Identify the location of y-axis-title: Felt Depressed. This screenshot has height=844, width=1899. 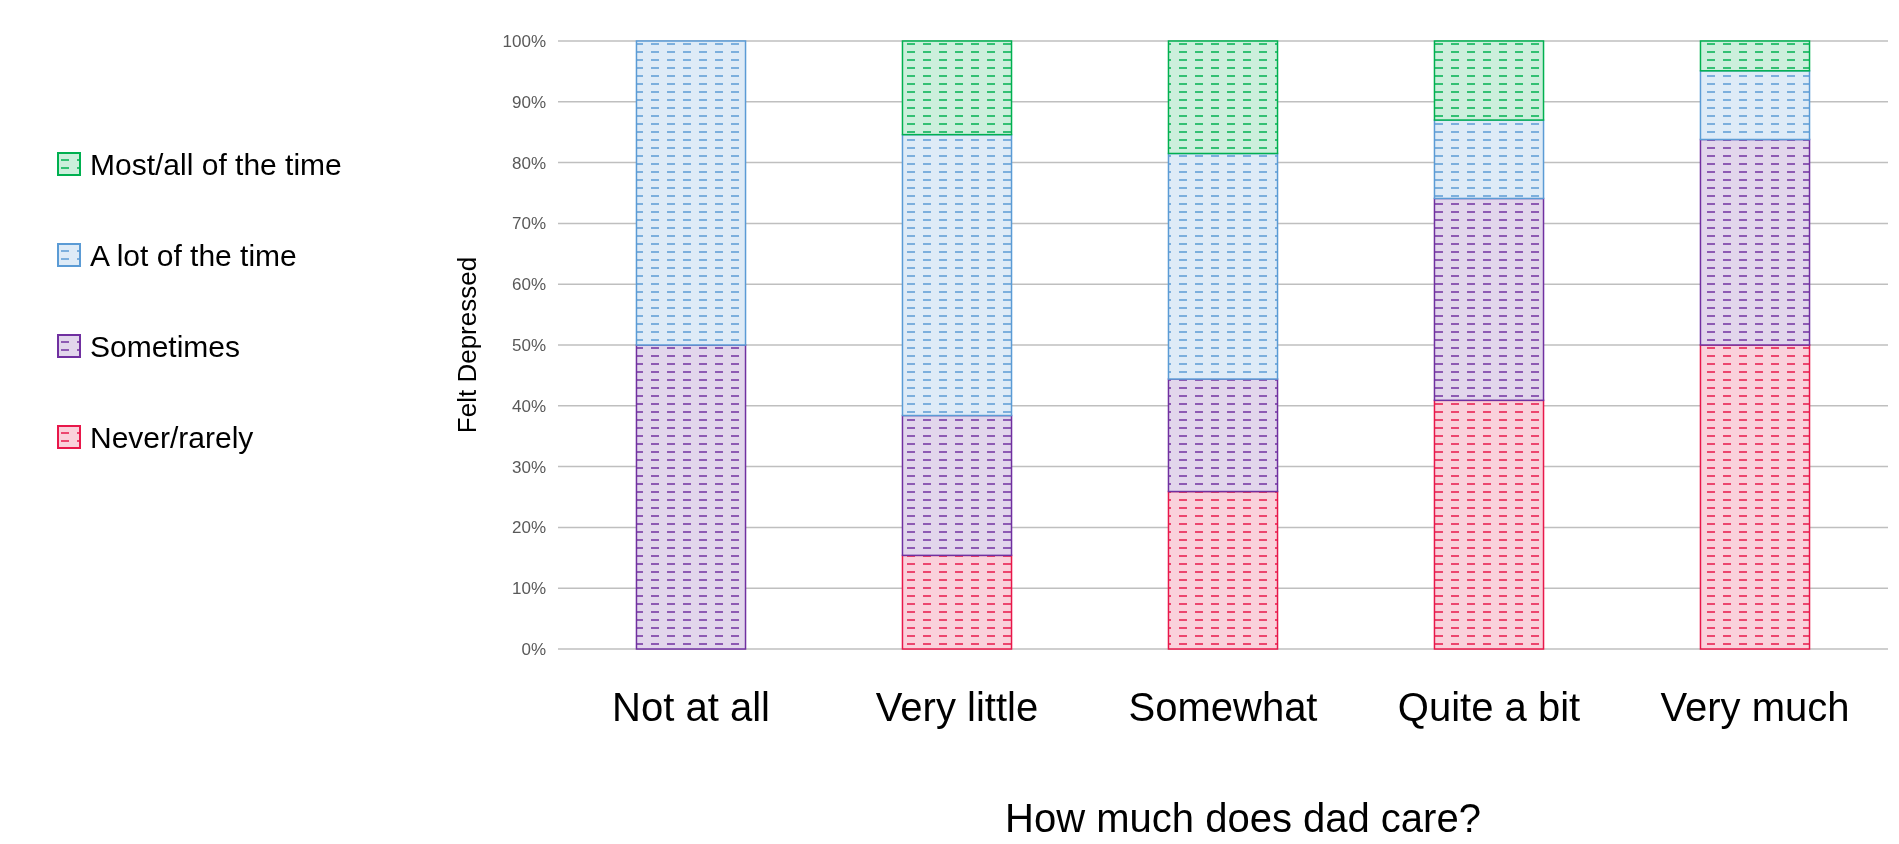
(467, 345).